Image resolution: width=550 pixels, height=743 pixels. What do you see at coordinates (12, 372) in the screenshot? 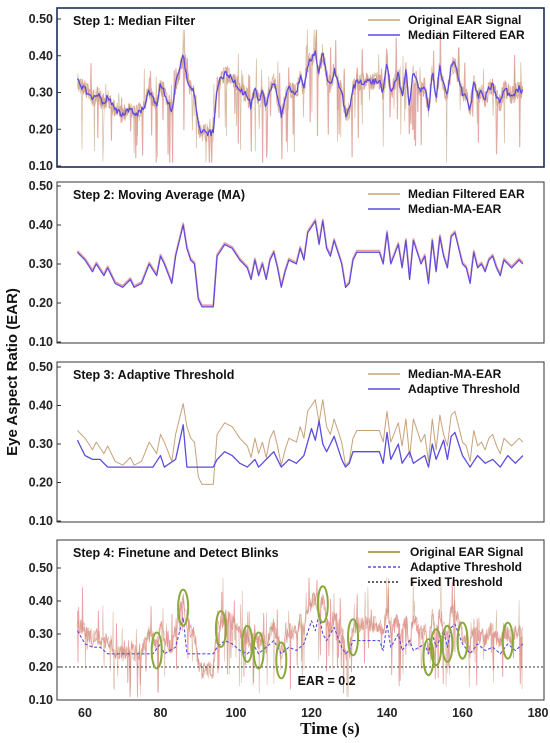
I see `y-axis-label: Eye Aspect Ratio (EAR)` at bounding box center [12, 372].